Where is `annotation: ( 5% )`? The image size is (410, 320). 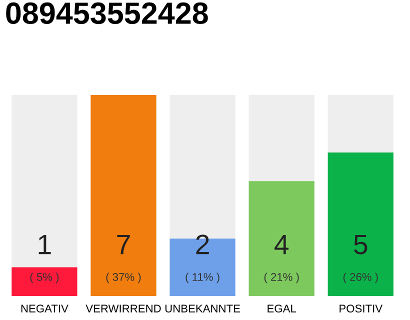 annotation: ( 5% ) is located at coordinates (44, 278).